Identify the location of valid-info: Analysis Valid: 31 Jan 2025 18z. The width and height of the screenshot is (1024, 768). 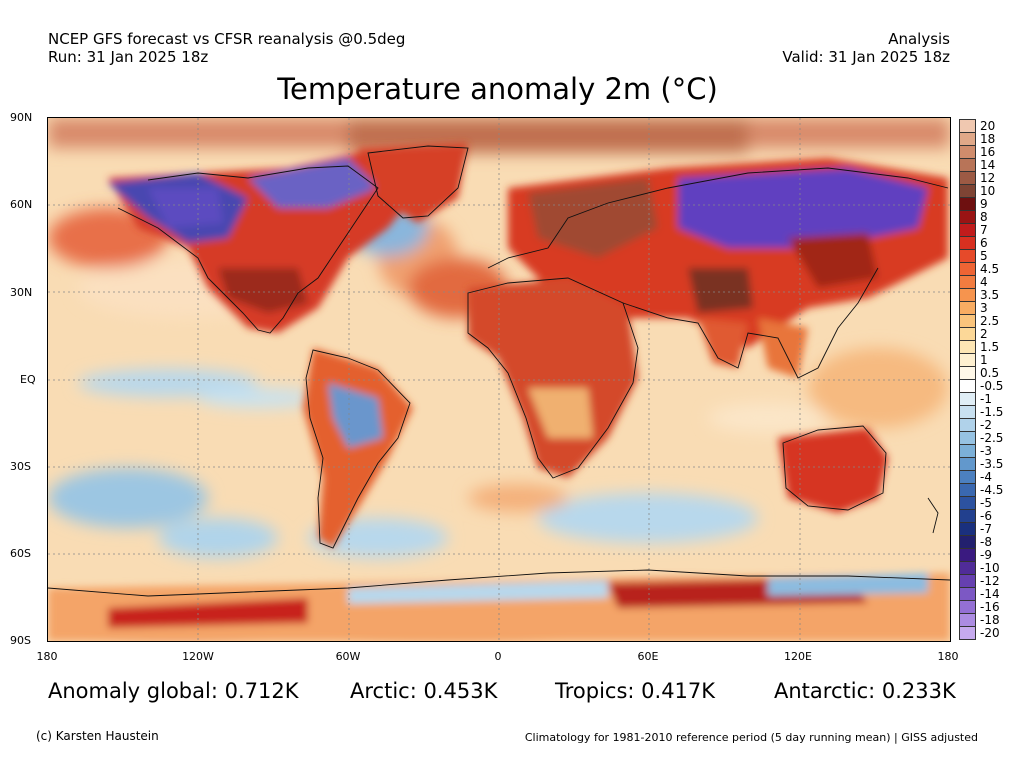
(866, 48).